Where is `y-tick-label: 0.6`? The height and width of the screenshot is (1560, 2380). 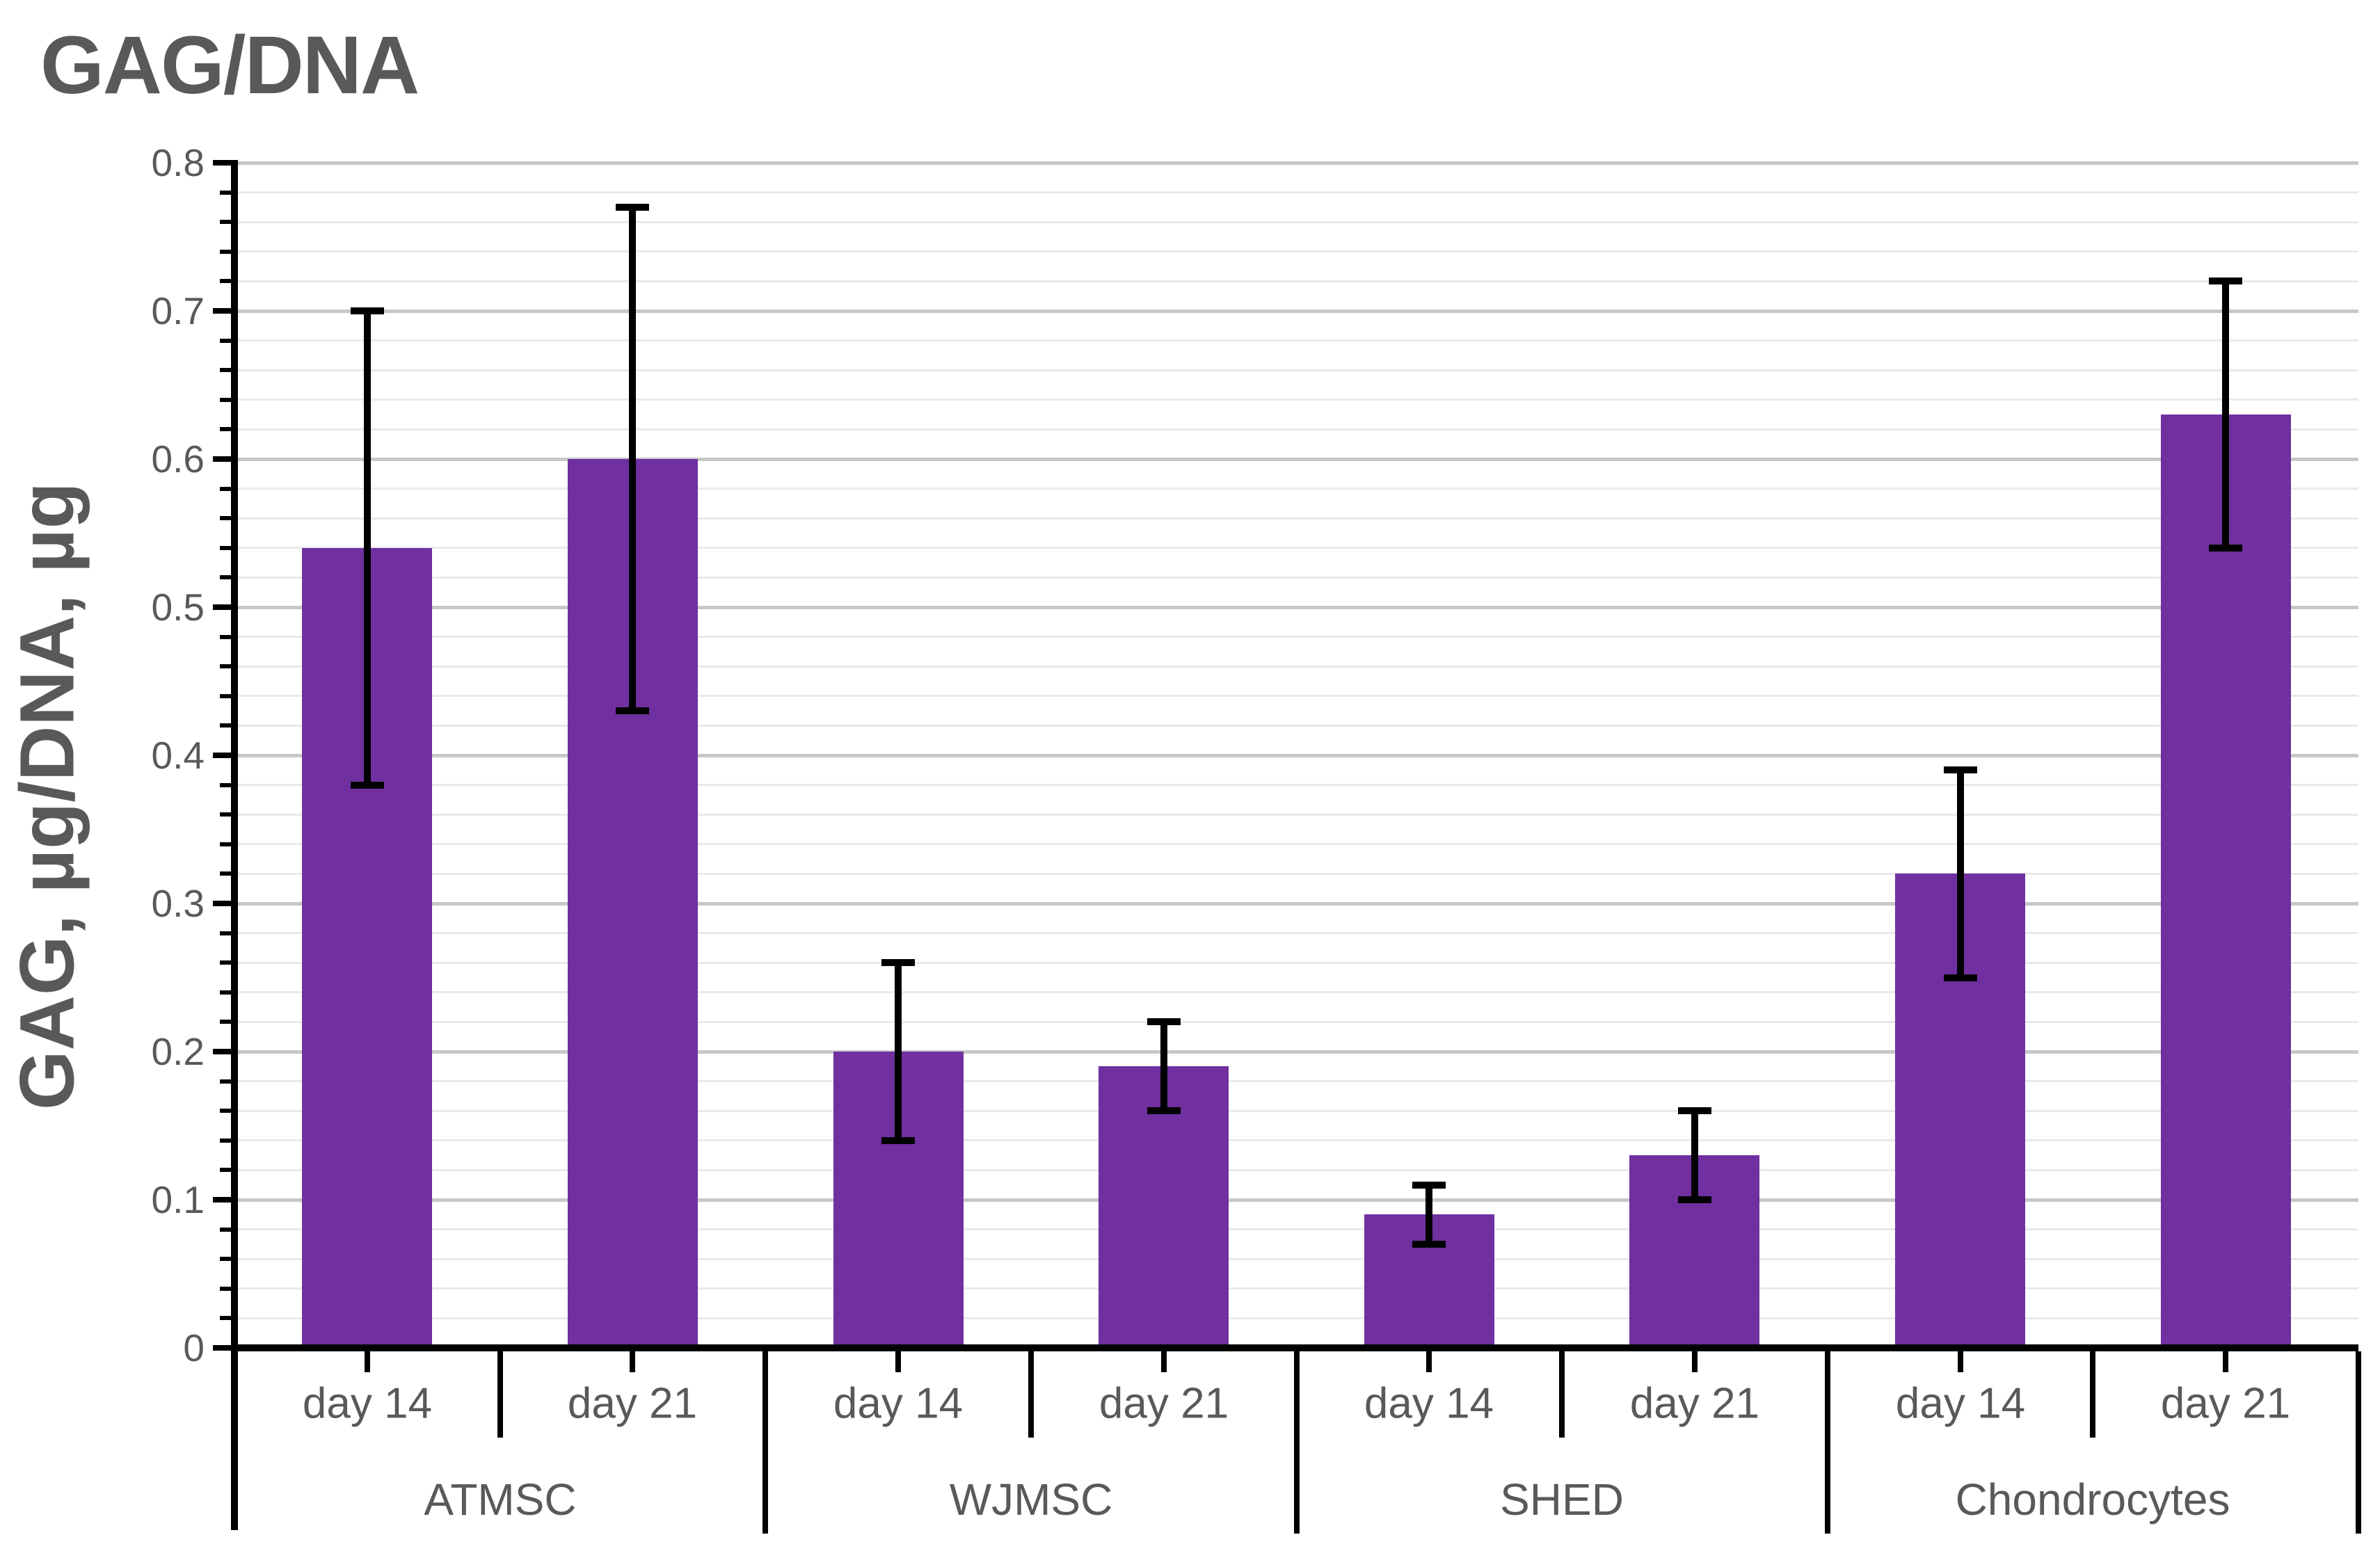
y-tick-label: 0.6 is located at coordinates (178, 459).